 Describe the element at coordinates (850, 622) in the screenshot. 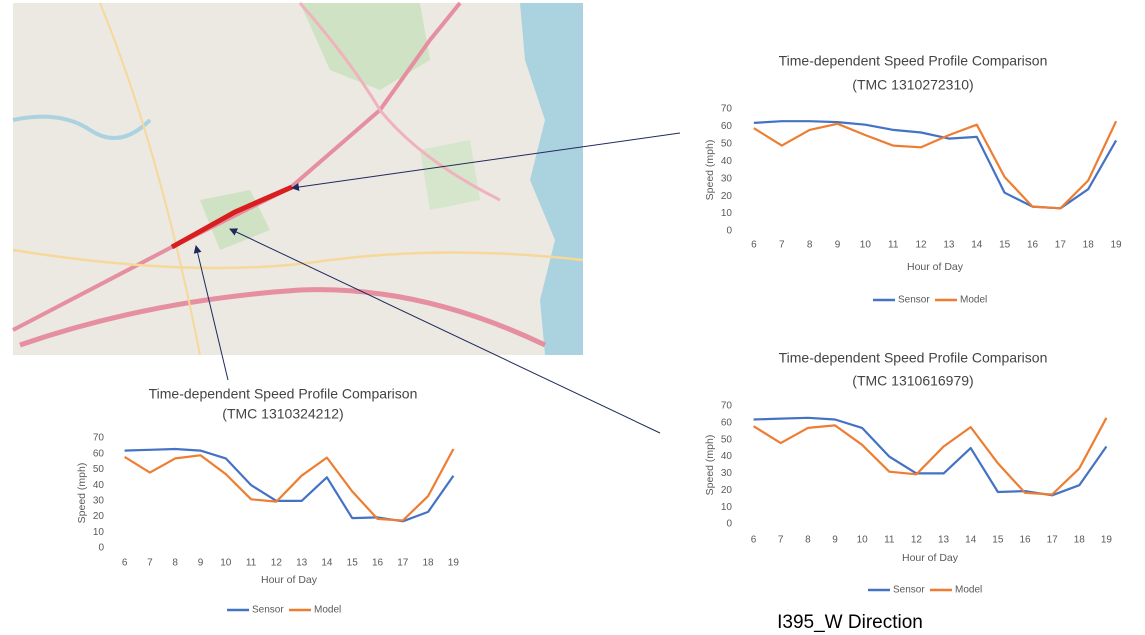

I see `caption: I395_W Direction` at that location.